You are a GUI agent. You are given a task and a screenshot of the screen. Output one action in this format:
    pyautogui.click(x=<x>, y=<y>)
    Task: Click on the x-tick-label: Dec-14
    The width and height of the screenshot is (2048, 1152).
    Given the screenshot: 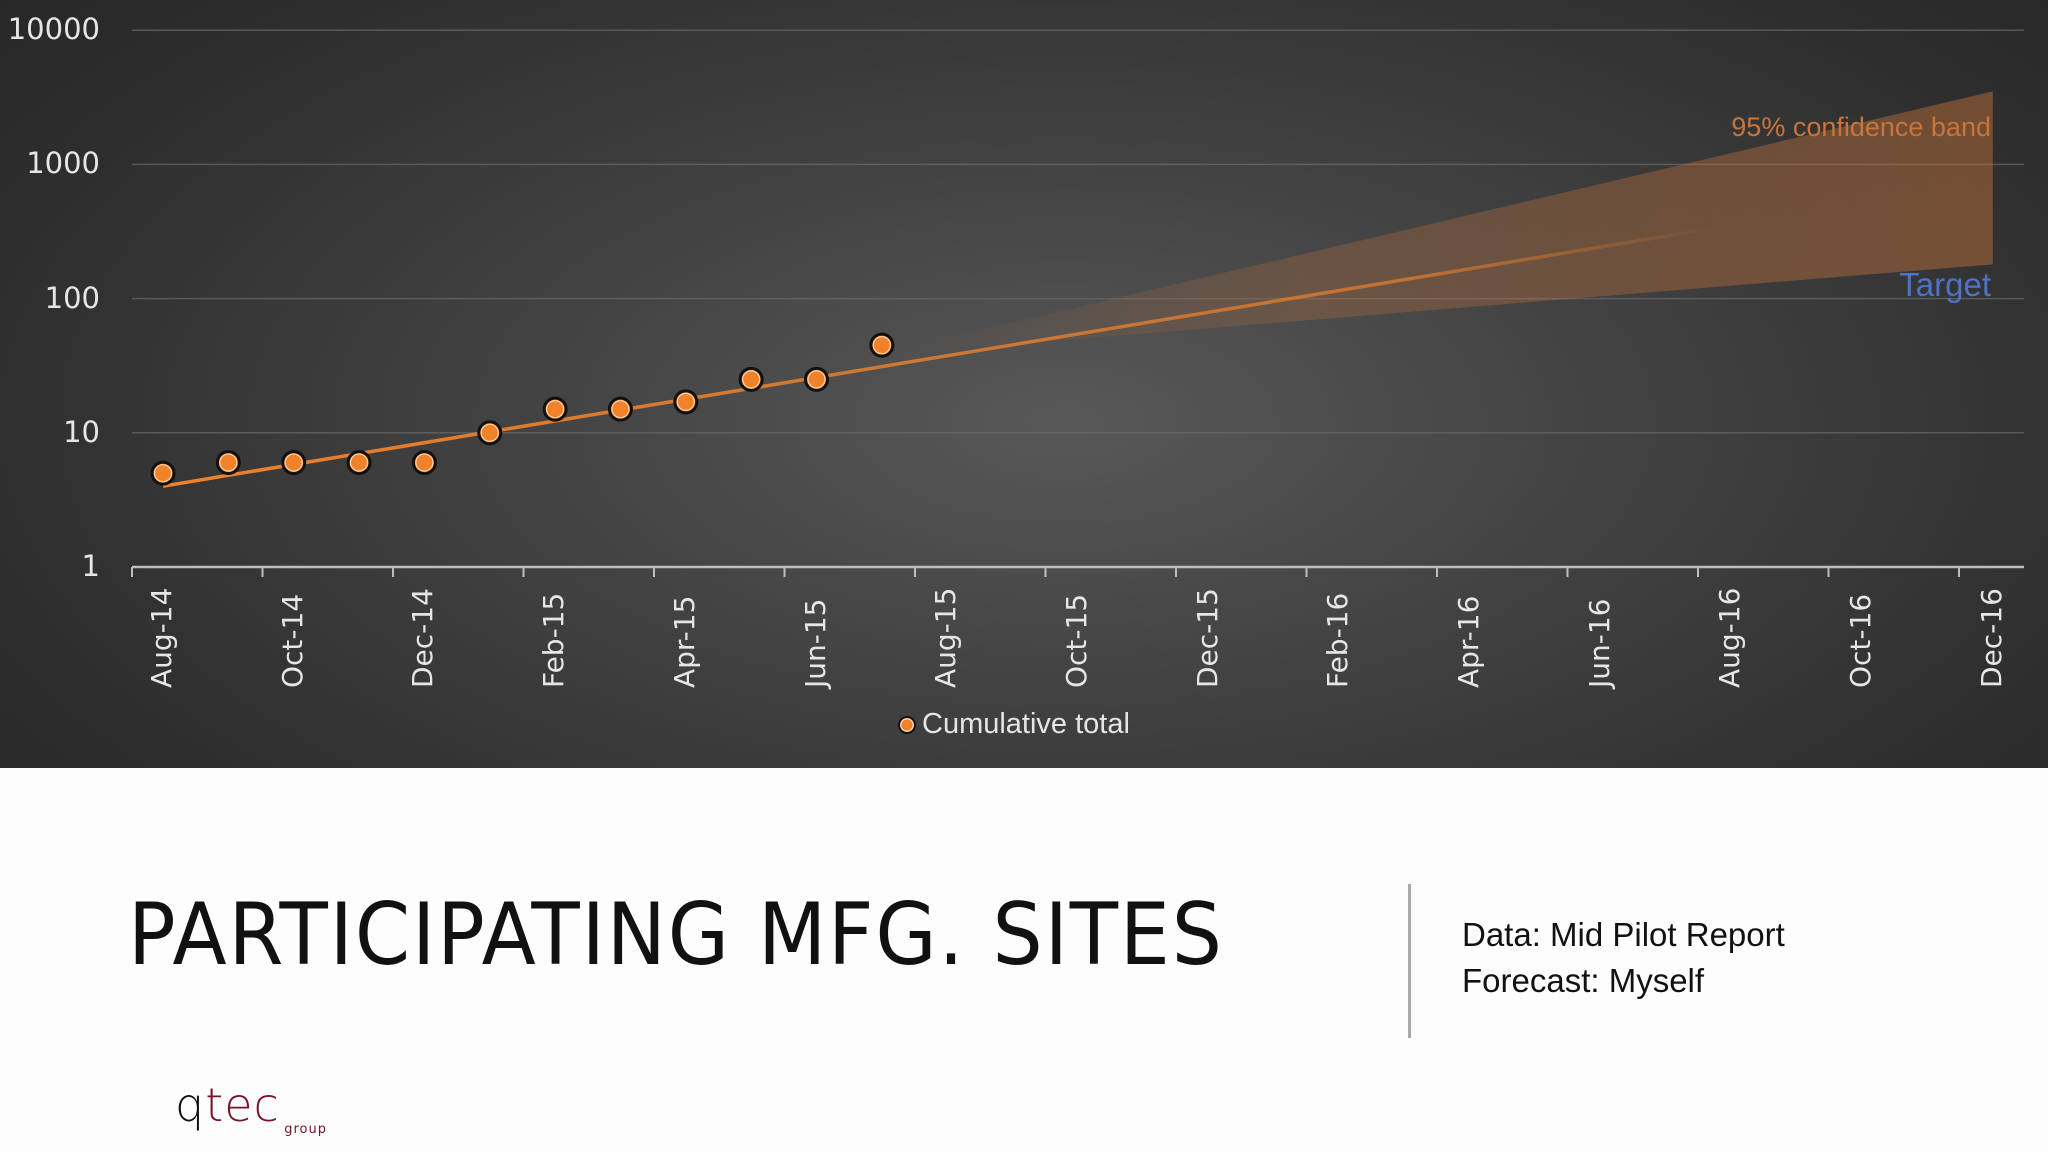 What is the action you would take?
    pyautogui.click(x=423, y=638)
    